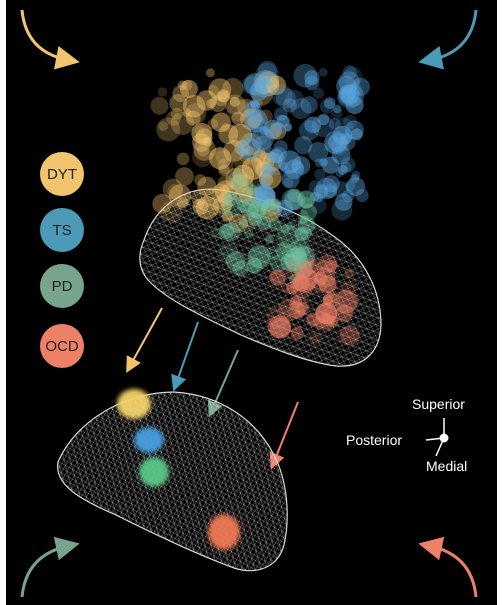 This screenshot has width=503, height=605. What do you see at coordinates (50, 567) in the screenshot?
I see `curved-arrow-icon-bottom-left` at bounding box center [50, 567].